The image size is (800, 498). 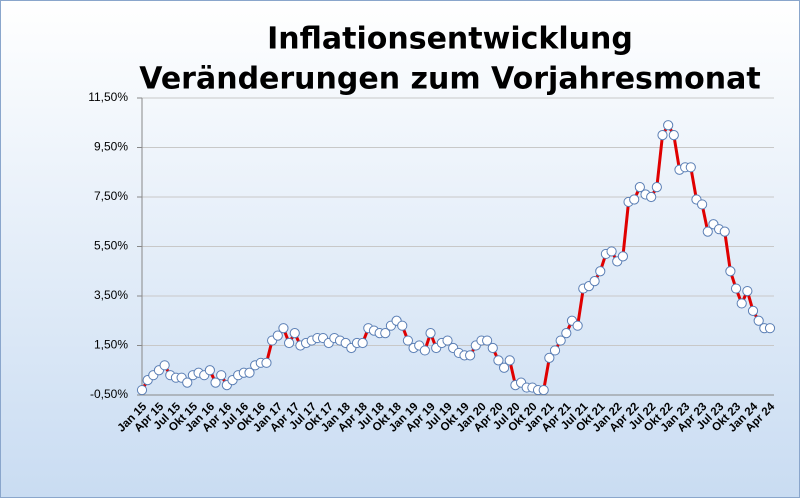 I want to click on y-tick-label: 5,50%, so click(x=111, y=246).